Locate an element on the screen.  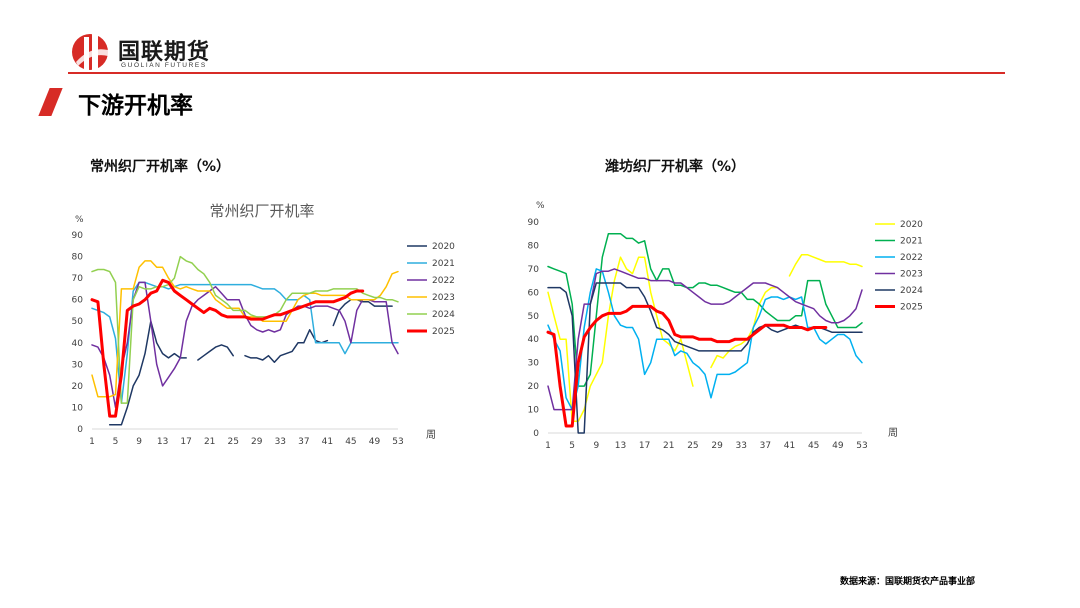
page-title: 下游开机率 is located at coordinates (135, 106).